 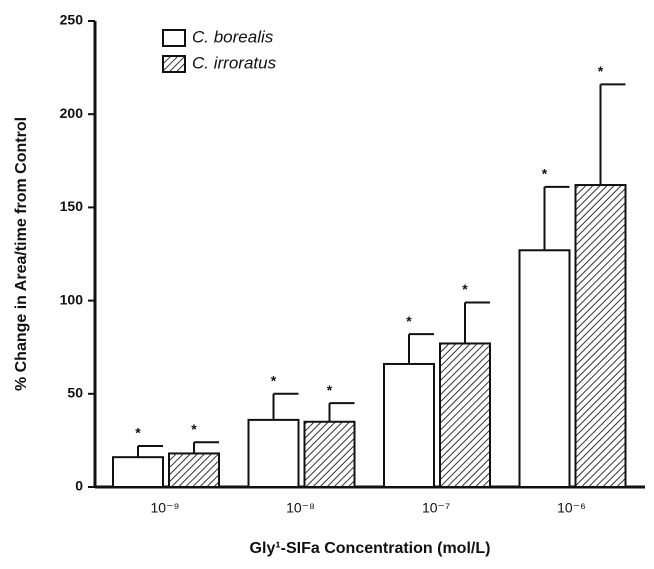 What do you see at coordinates (300, 508) in the screenshot?
I see `x-tick-label: 10⁻⁸` at bounding box center [300, 508].